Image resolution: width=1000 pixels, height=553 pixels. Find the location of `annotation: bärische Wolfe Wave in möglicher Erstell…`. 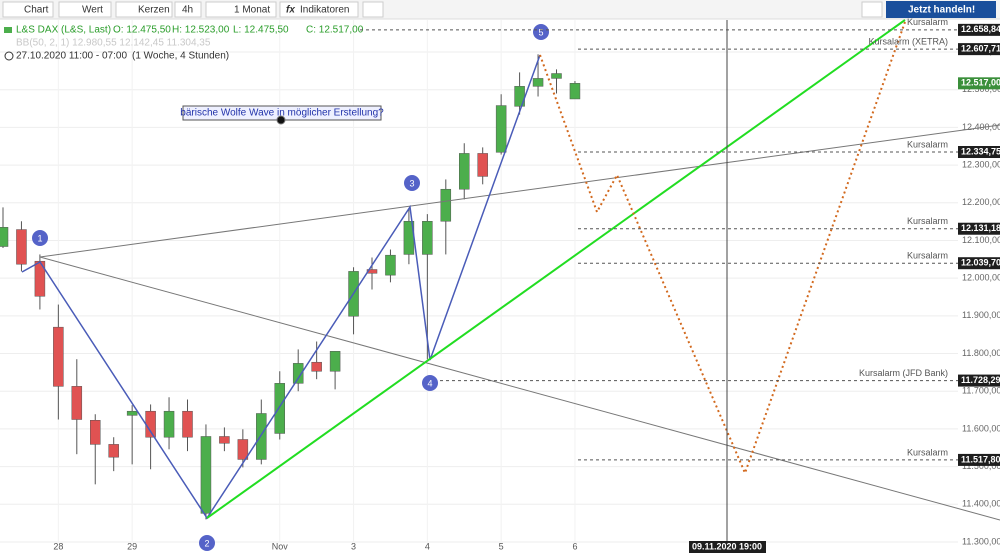

annotation: bärische Wolfe Wave in möglicher Erstell… is located at coordinates (282, 113).